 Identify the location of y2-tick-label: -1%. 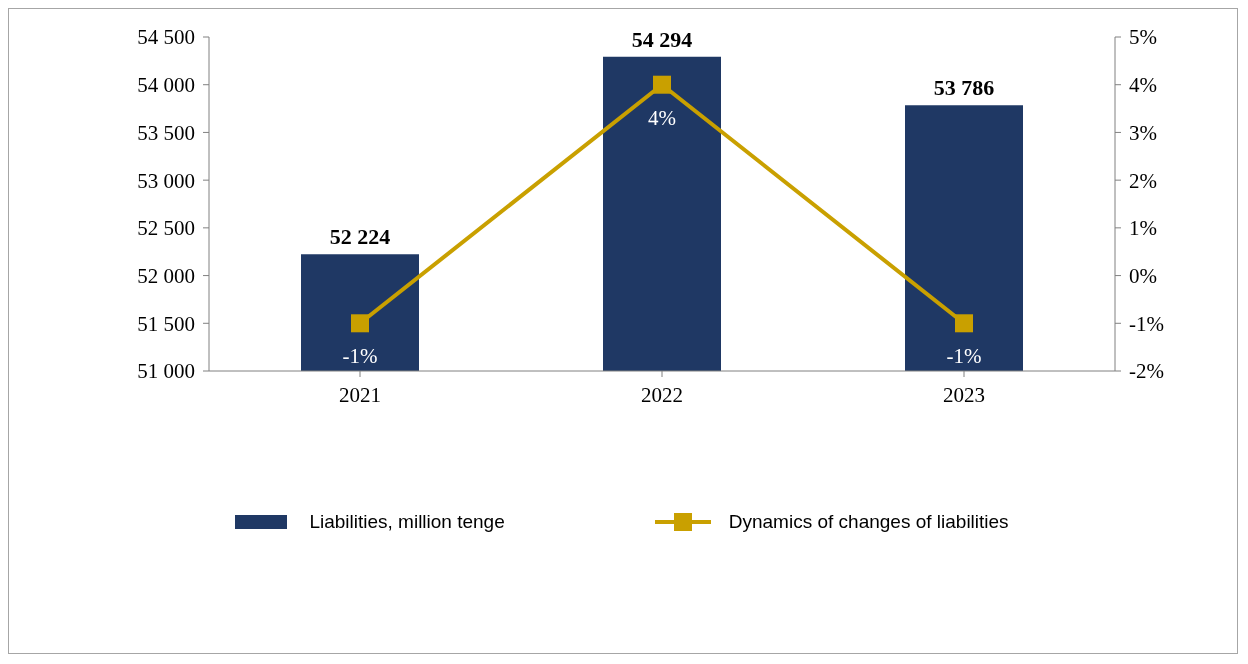
(1146, 323).